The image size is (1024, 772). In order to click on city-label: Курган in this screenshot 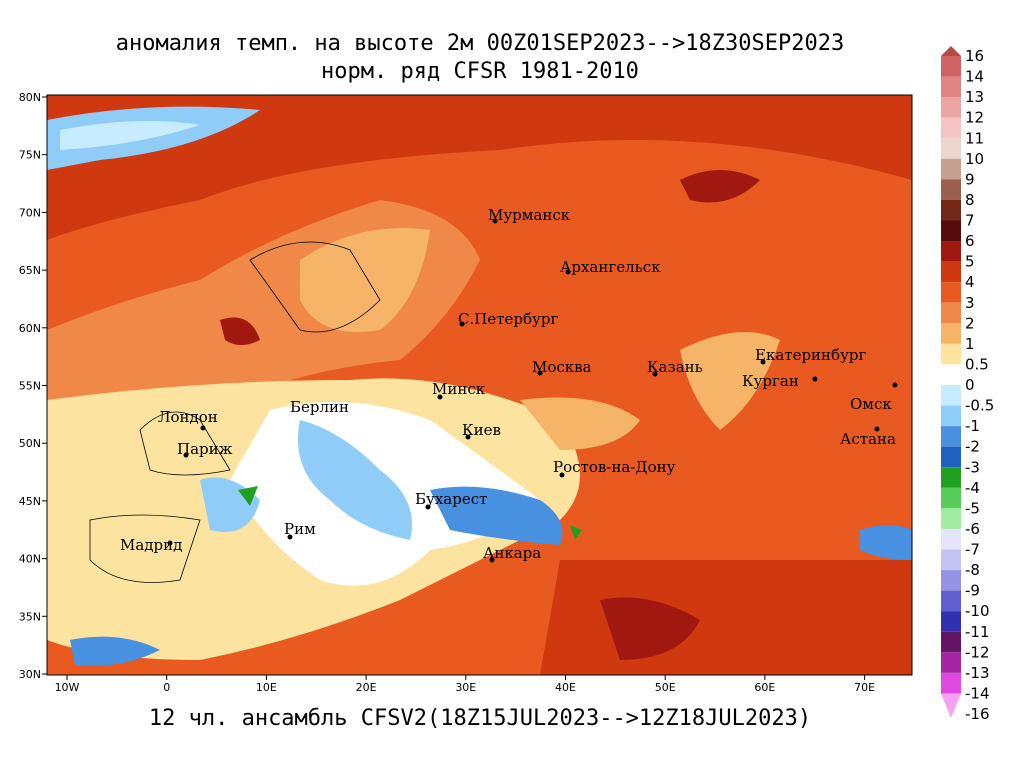, I will do `click(770, 381)`.